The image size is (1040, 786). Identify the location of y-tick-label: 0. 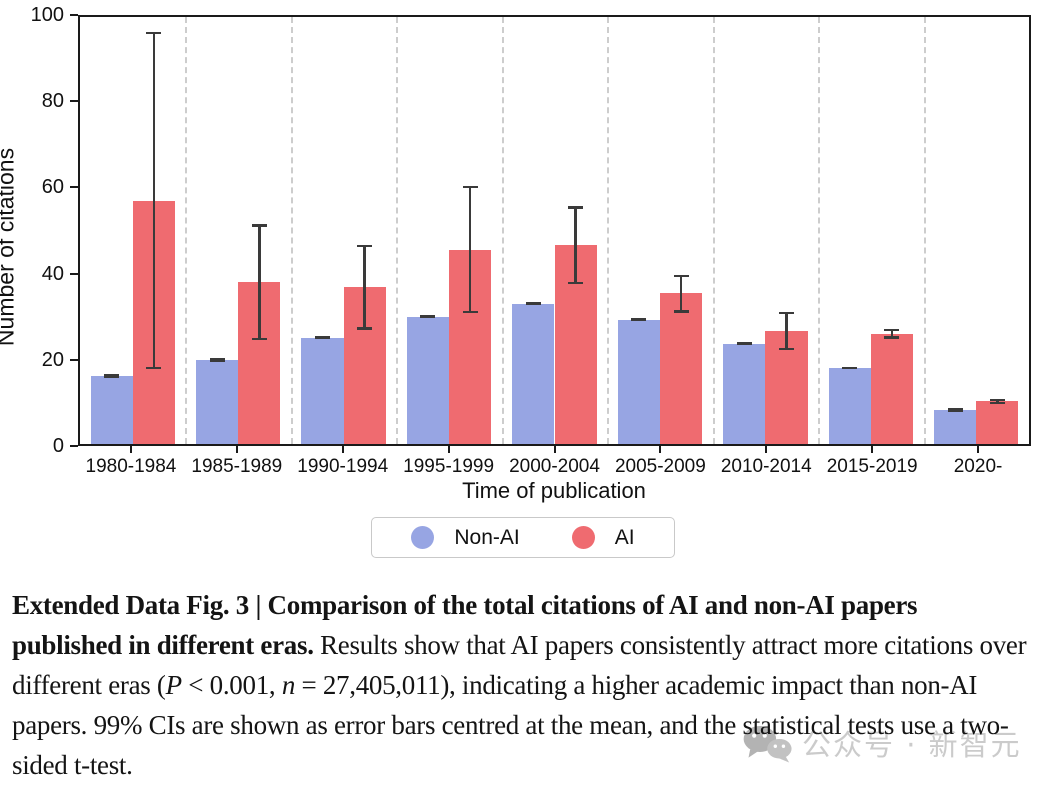
(58, 446).